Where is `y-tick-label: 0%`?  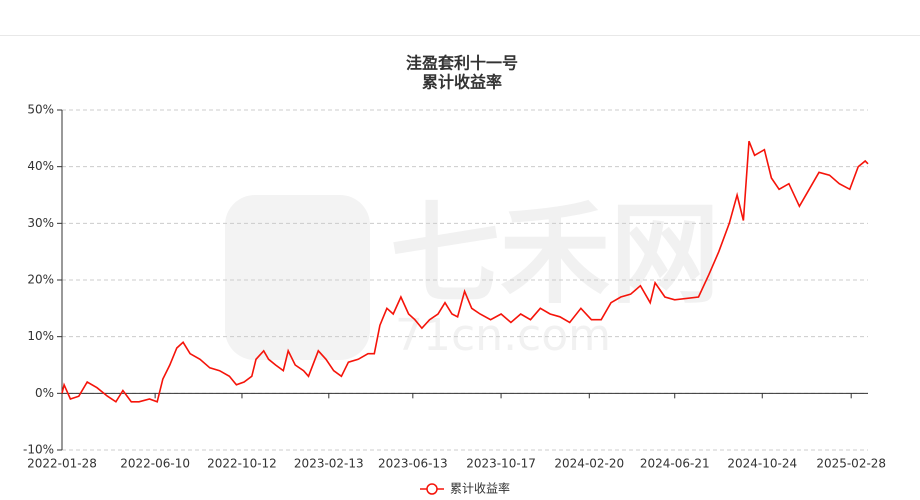
y-tick-label: 0% is located at coordinates (44, 393).